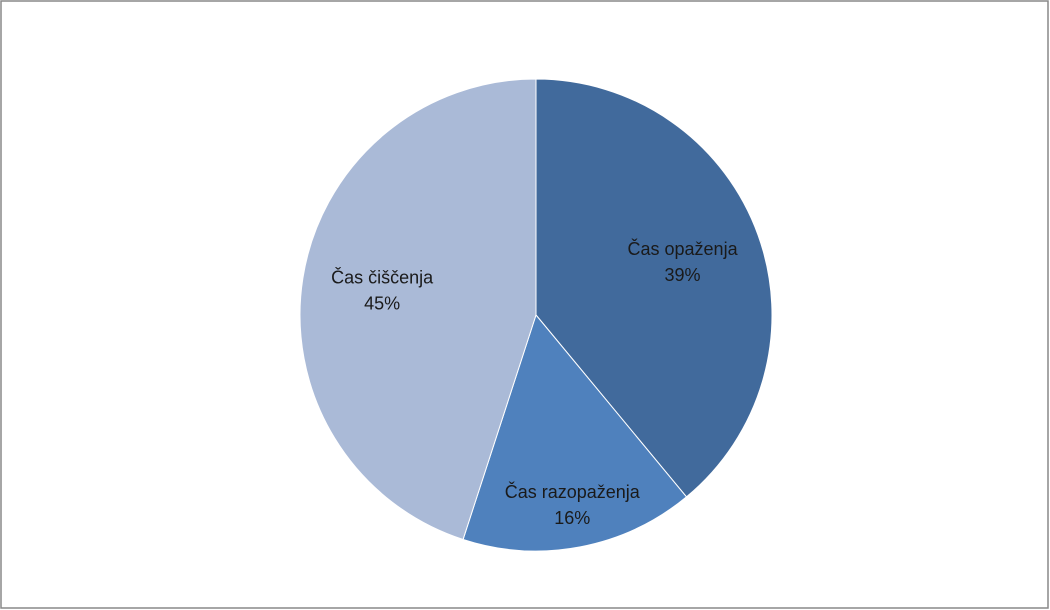 The height and width of the screenshot is (610, 1050). What do you see at coordinates (683, 248) in the screenshot?
I see `data-label-category: Čas opaženja` at bounding box center [683, 248].